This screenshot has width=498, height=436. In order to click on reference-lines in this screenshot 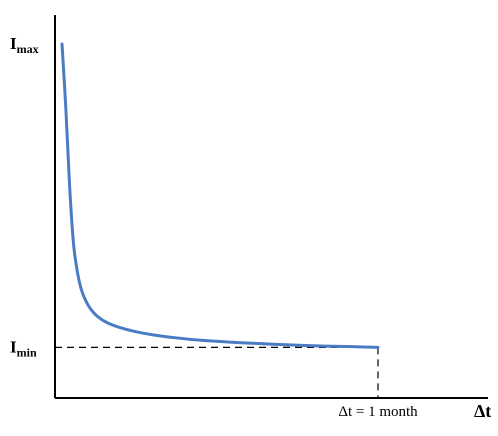, I will do `click(217, 372)`.